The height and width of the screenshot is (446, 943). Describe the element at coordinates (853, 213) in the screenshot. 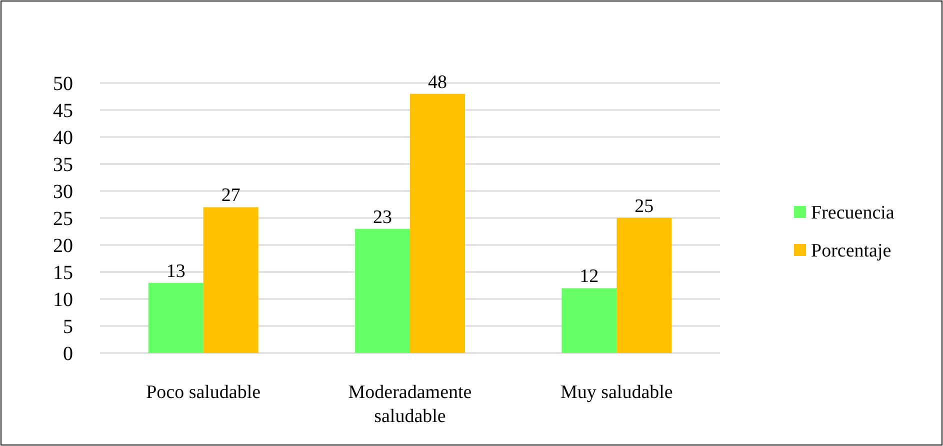

I see `legend-label: Frecuencia` at that location.